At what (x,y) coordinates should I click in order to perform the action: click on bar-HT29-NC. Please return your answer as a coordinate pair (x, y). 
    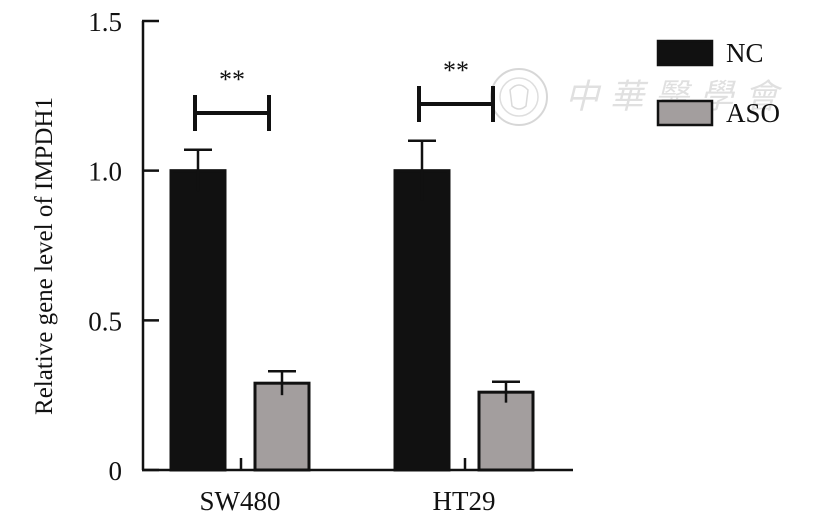
    Looking at the image, I should click on (422, 320).